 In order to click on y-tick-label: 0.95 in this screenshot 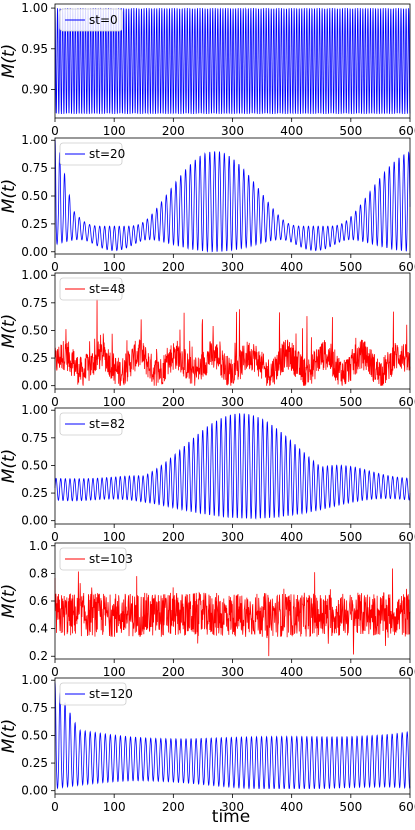, I will do `click(34, 49)`.